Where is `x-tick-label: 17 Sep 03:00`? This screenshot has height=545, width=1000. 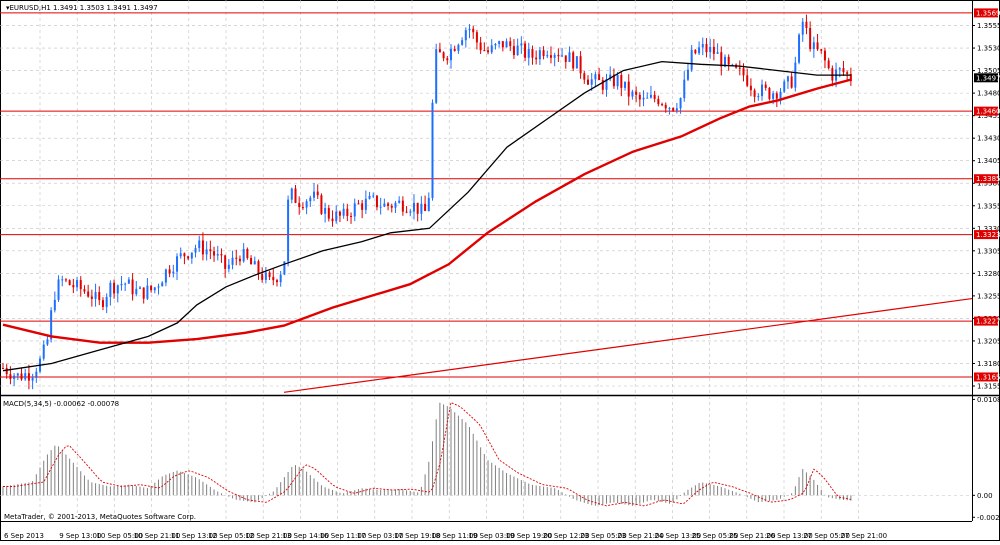 x-tick-label: 17 Sep 03:00 is located at coordinates (380, 536).